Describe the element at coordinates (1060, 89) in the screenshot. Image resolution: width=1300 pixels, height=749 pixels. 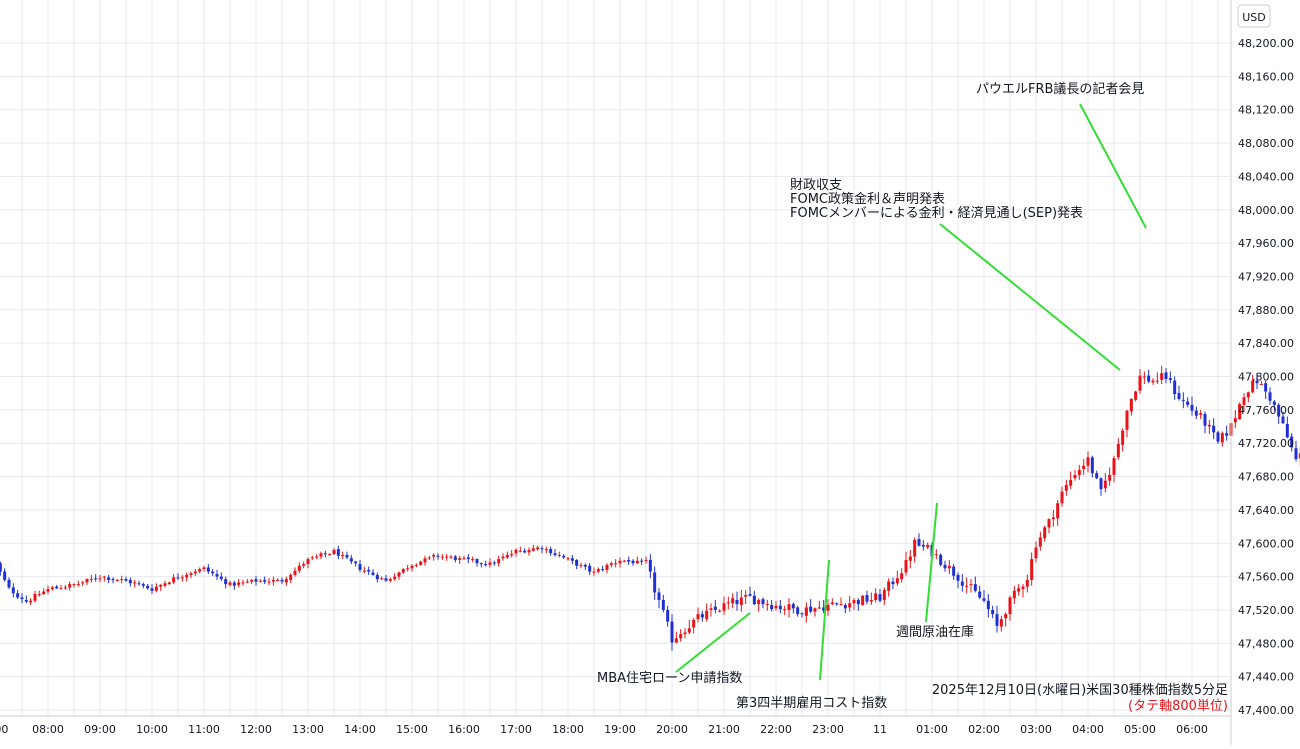
I see `annotation-text: パウエルFRB議長の記者会見` at that location.